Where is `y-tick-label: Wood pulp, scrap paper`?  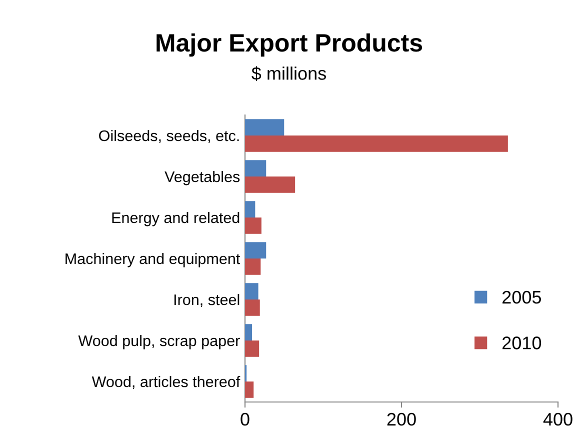 y-tick-label: Wood pulp, scrap paper is located at coordinates (159, 342).